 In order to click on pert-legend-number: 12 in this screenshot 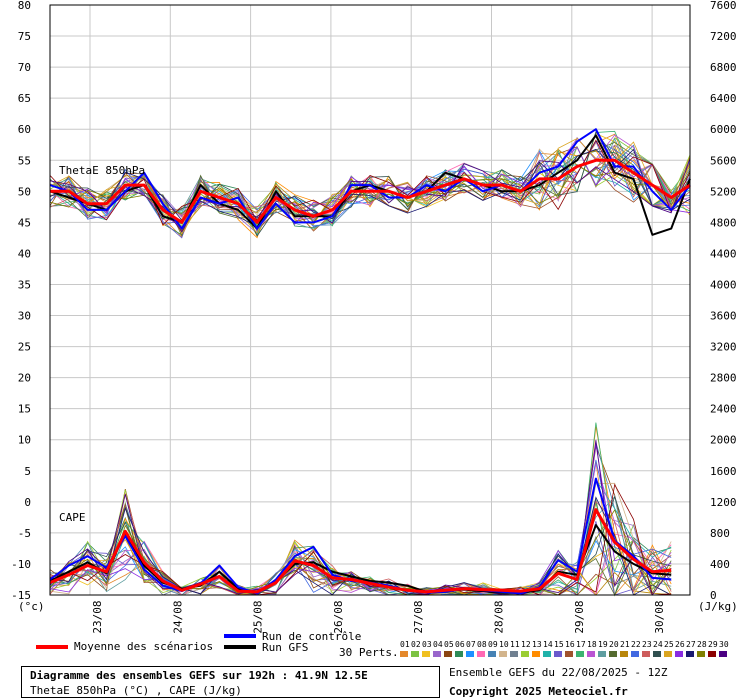, I will do `click(526, 644)`.